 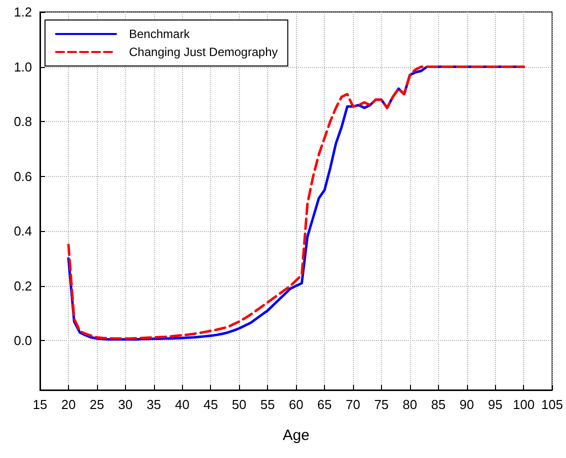 I want to click on y-tick-label: 0.2, so click(x=23, y=286).